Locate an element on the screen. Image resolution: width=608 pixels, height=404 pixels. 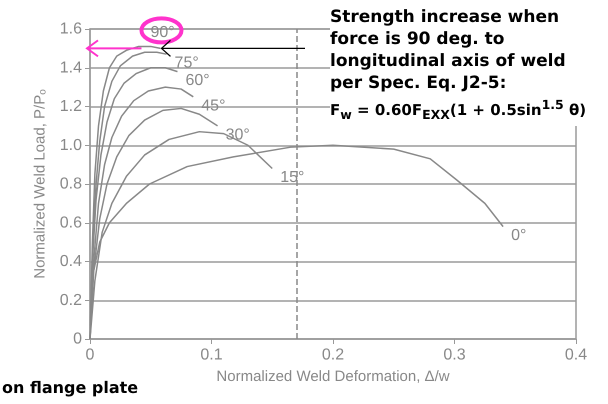
y-tick-label: 1.0 is located at coordinates (71, 145).